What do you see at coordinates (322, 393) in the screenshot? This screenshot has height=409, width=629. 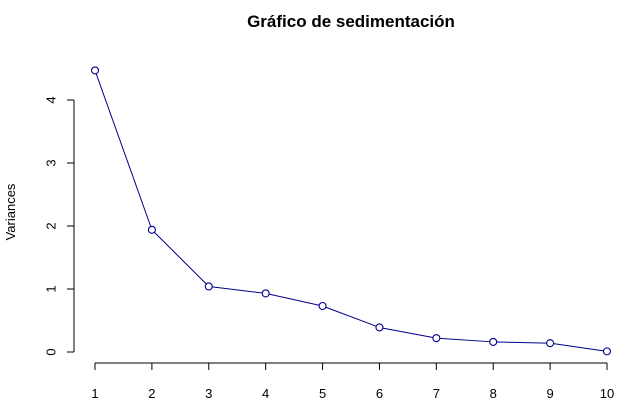 I see `x-tick-label: 5` at bounding box center [322, 393].